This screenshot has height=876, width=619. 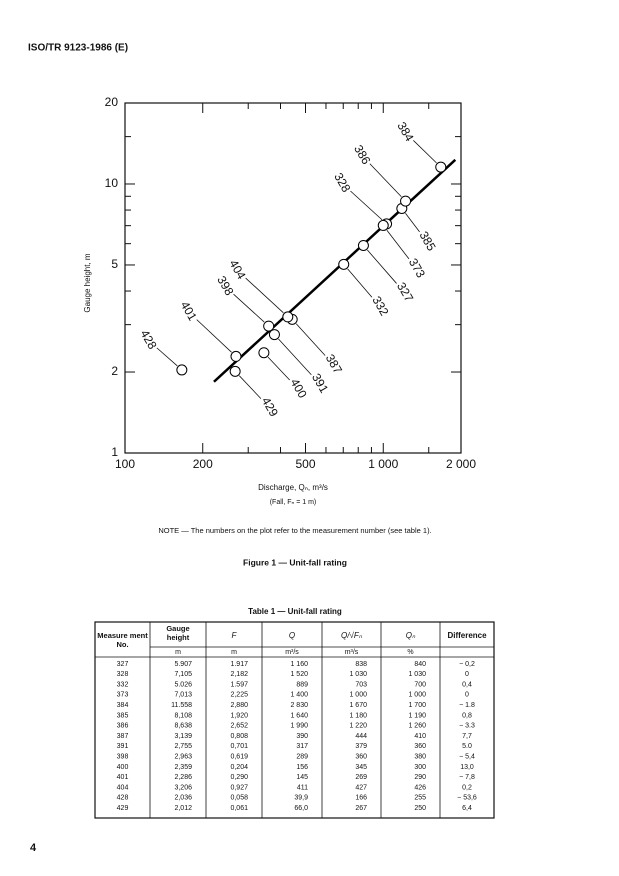 I want to click on figure-caption: Figure 1 — Unit-fall rating, so click(x=295, y=562).